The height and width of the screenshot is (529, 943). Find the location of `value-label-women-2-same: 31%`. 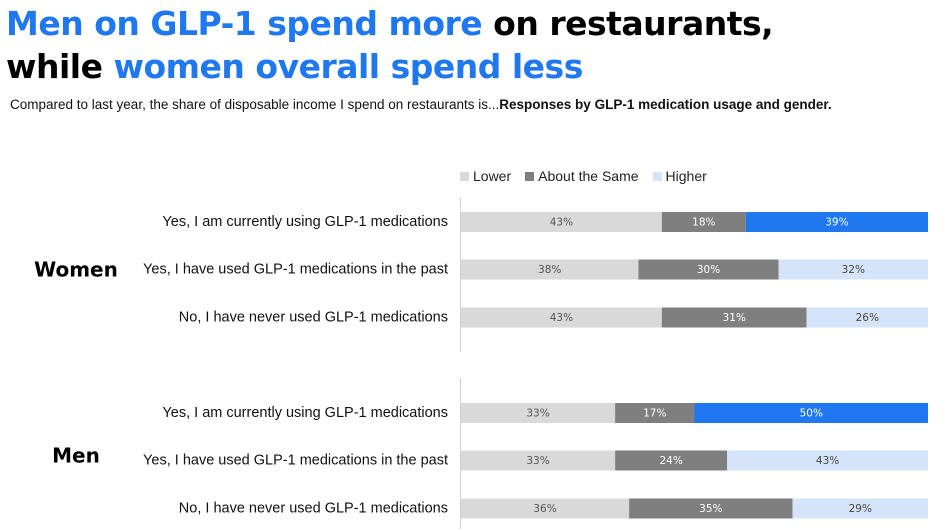

value-label-women-2-same: 31% is located at coordinates (734, 318).